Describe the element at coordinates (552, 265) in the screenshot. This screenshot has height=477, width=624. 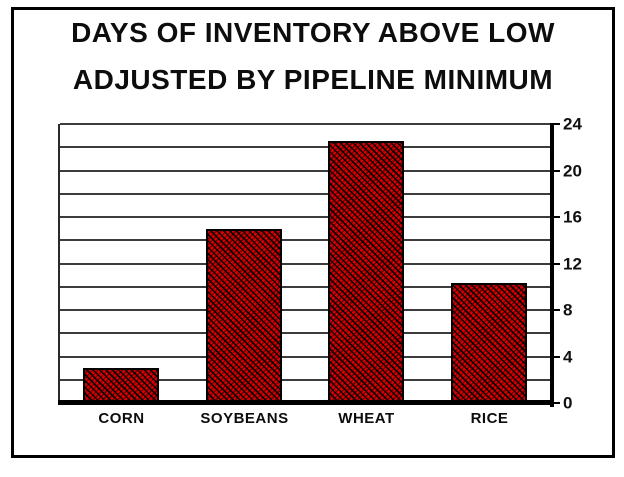
I see `y-axis-line` at that location.